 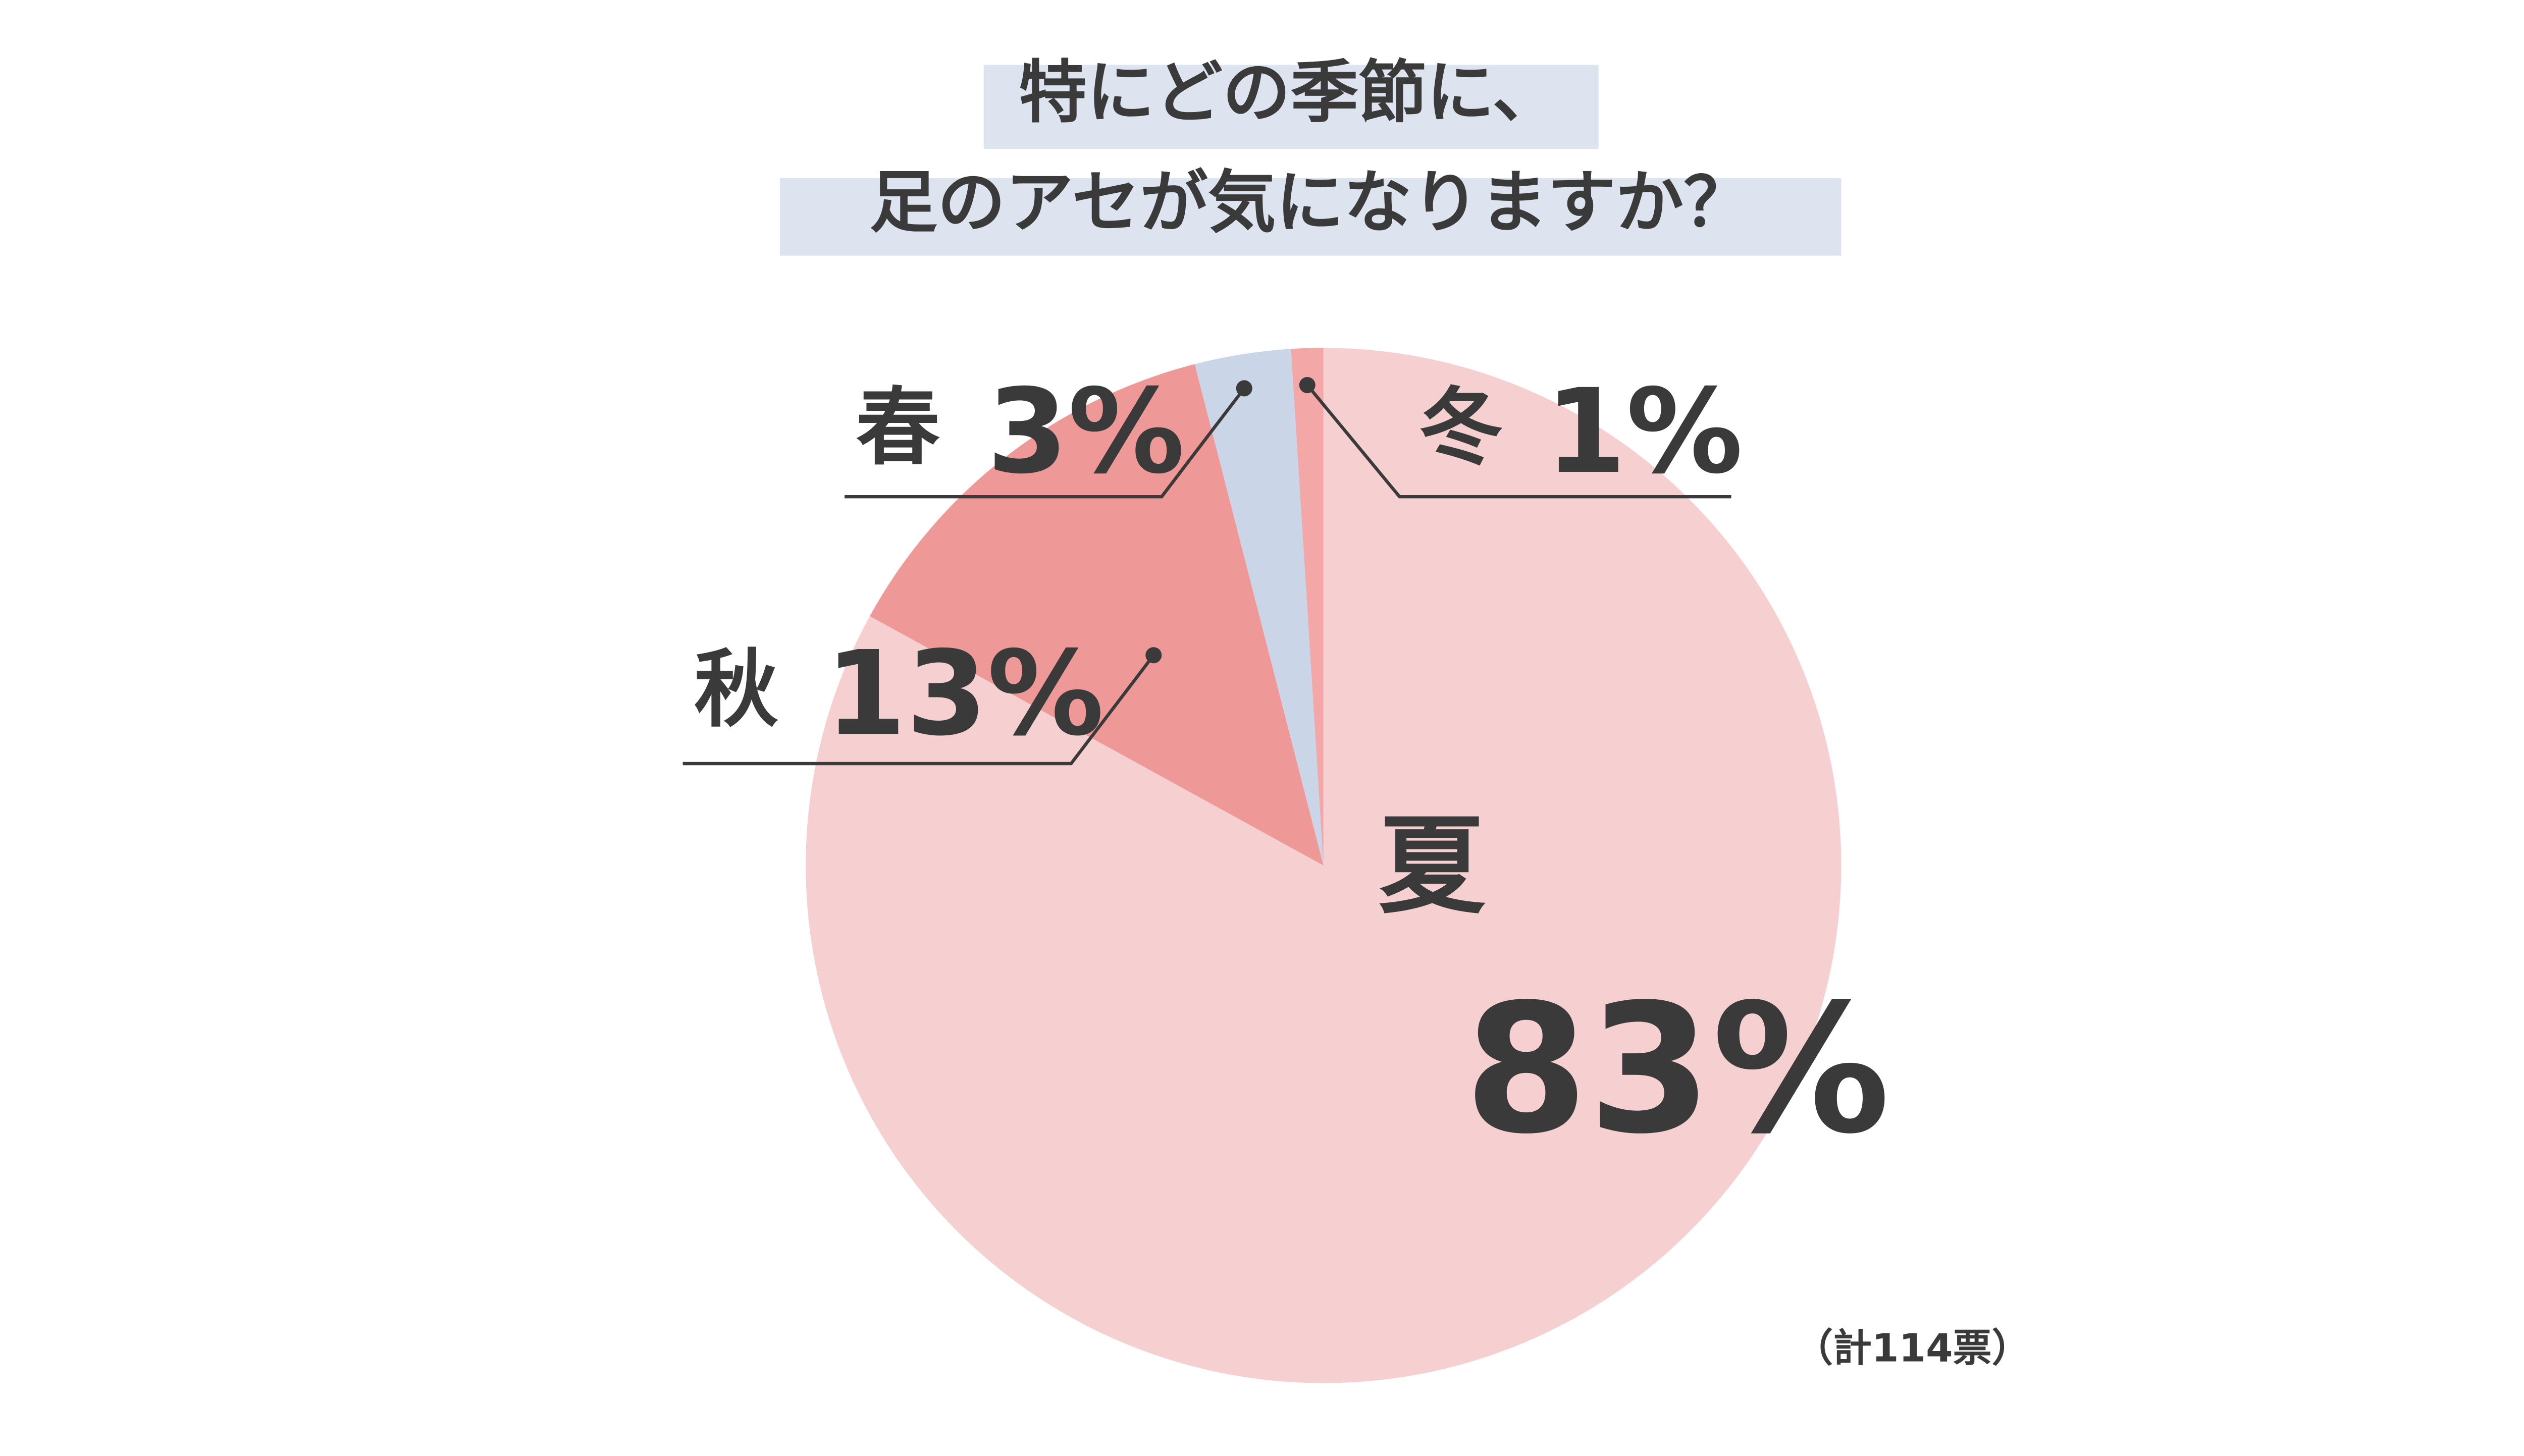 I want to click on category-label: 冬, so click(x=1461, y=428).